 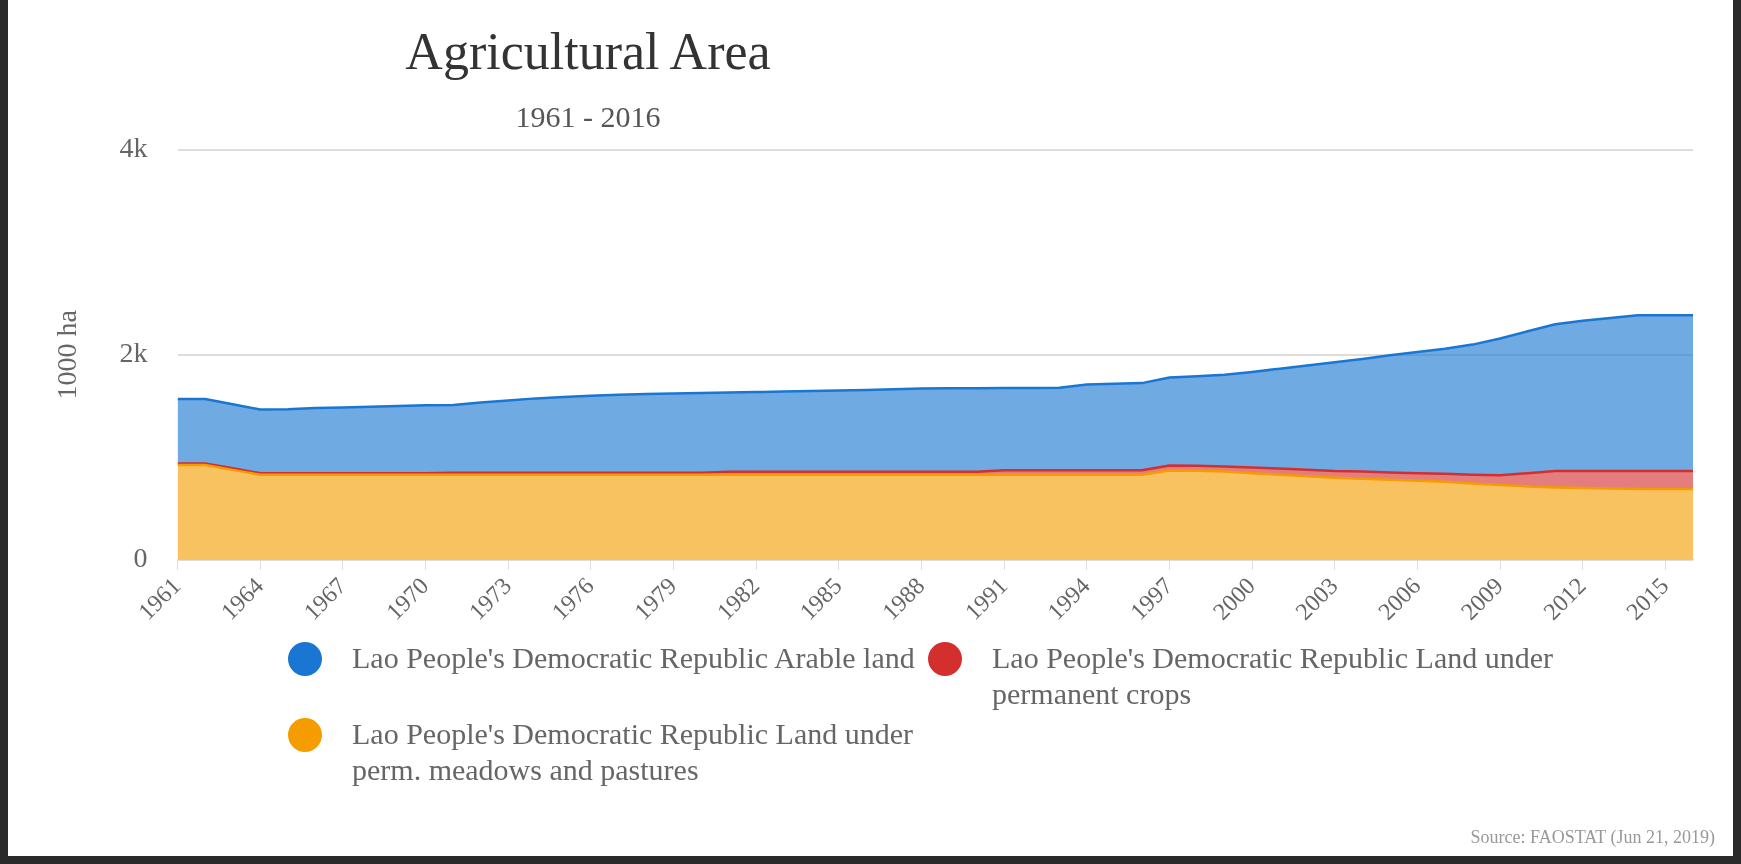 What do you see at coordinates (133, 353) in the screenshot?
I see `y-tick-label: 2k` at bounding box center [133, 353].